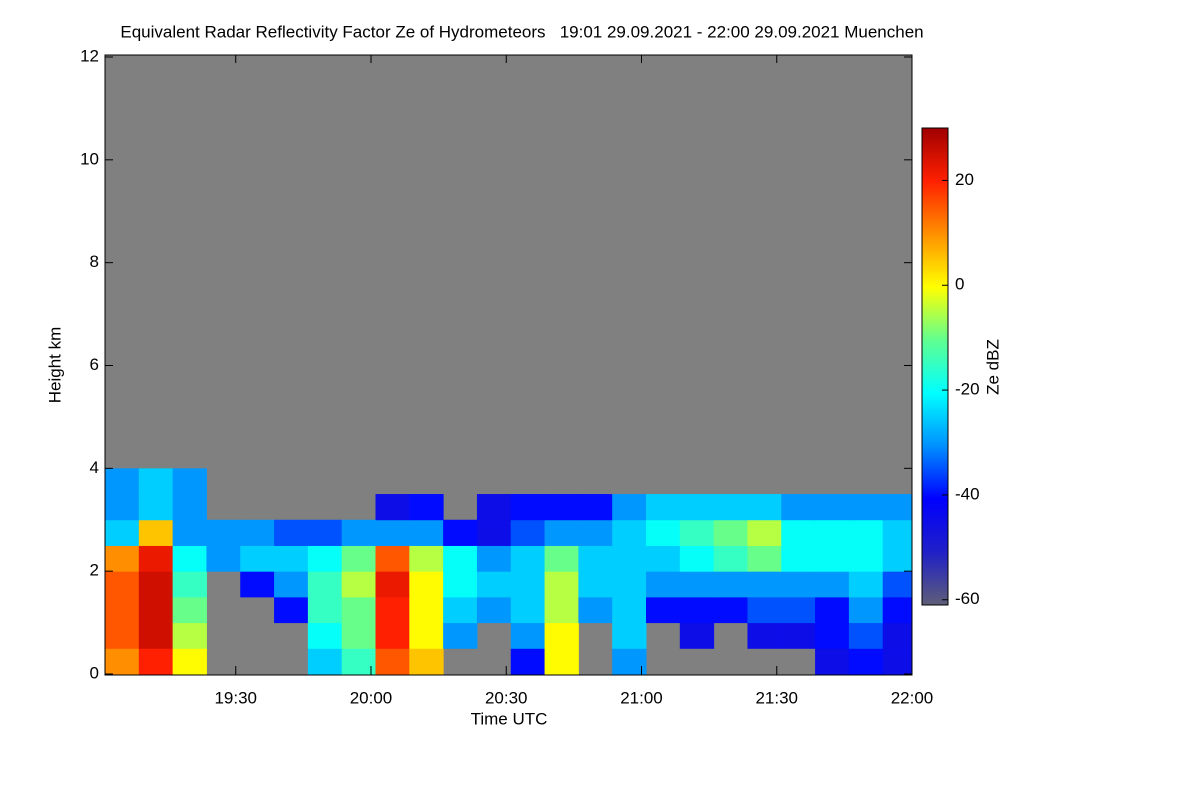 The height and width of the screenshot is (805, 1200). I want to click on y-tick-label: 8, so click(94, 261).